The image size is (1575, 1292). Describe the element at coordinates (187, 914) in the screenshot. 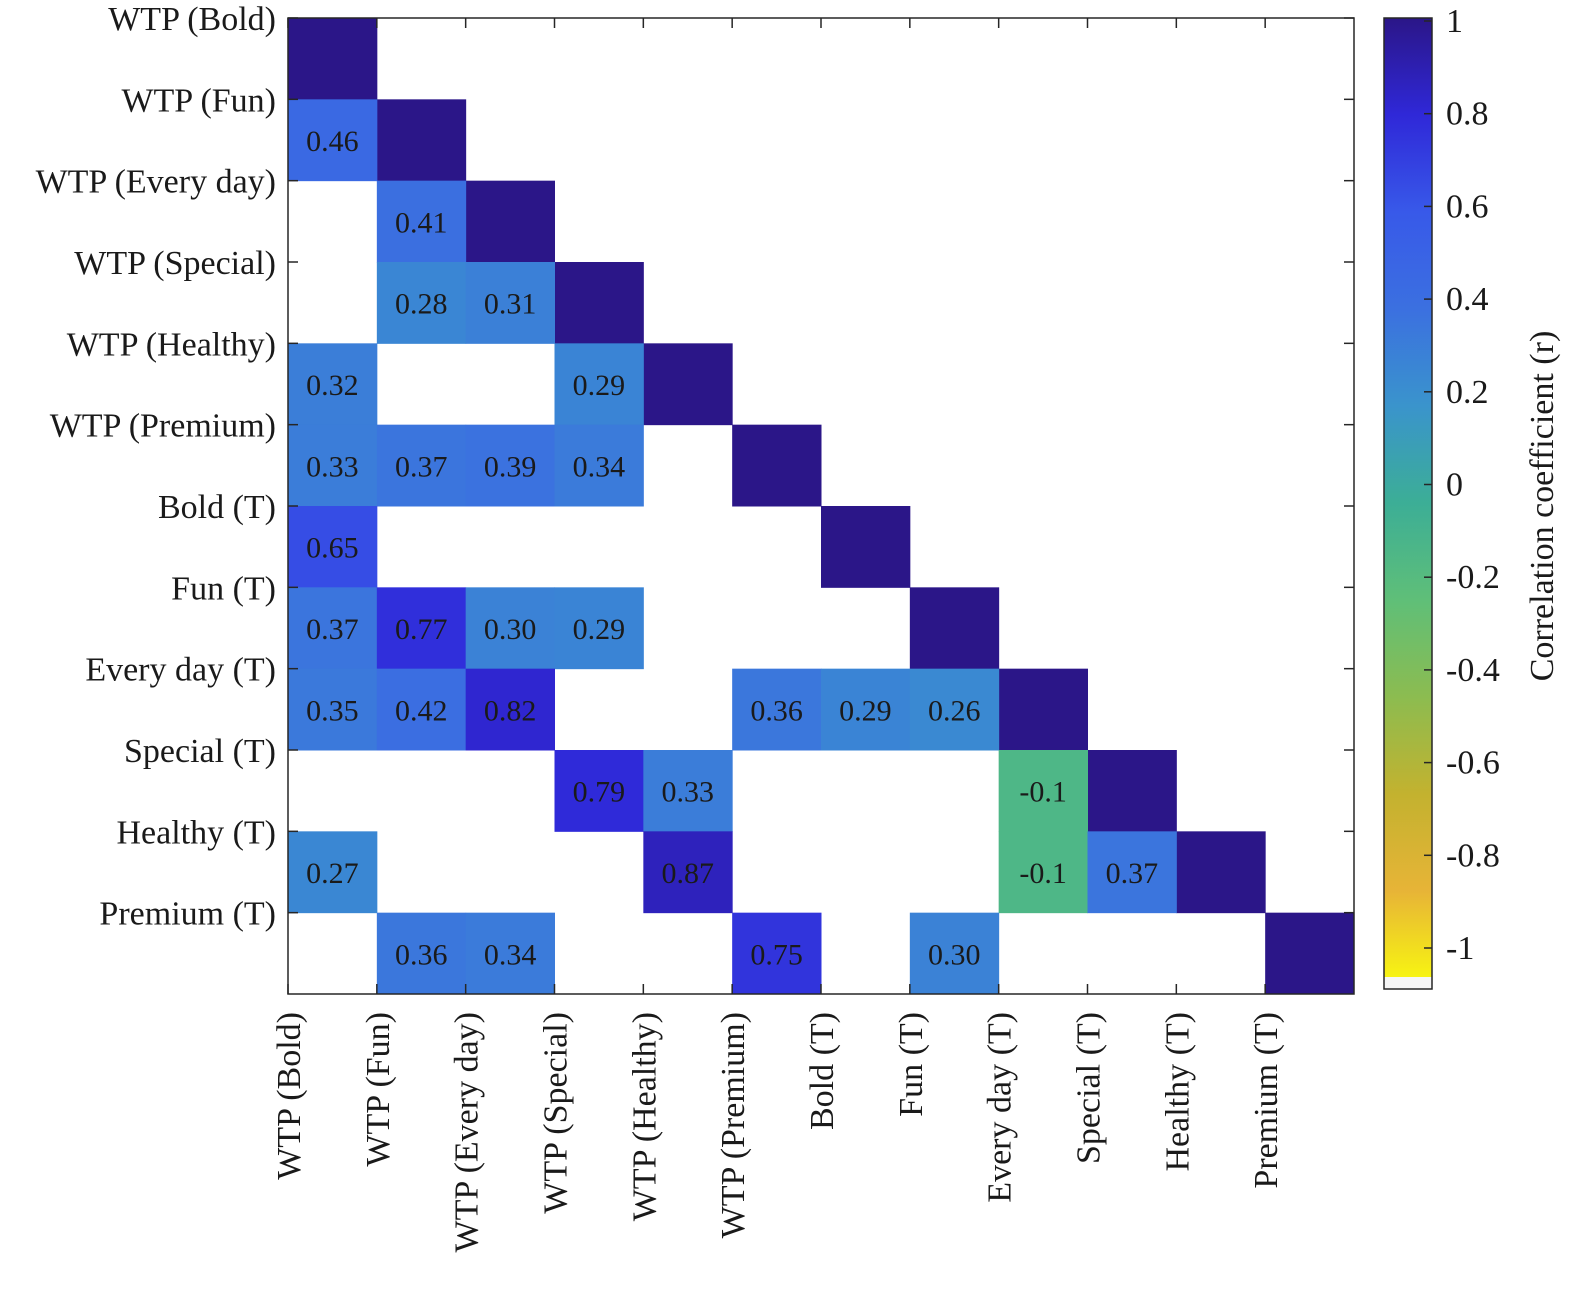

I see `y-tick-label: Premium (T)` at that location.